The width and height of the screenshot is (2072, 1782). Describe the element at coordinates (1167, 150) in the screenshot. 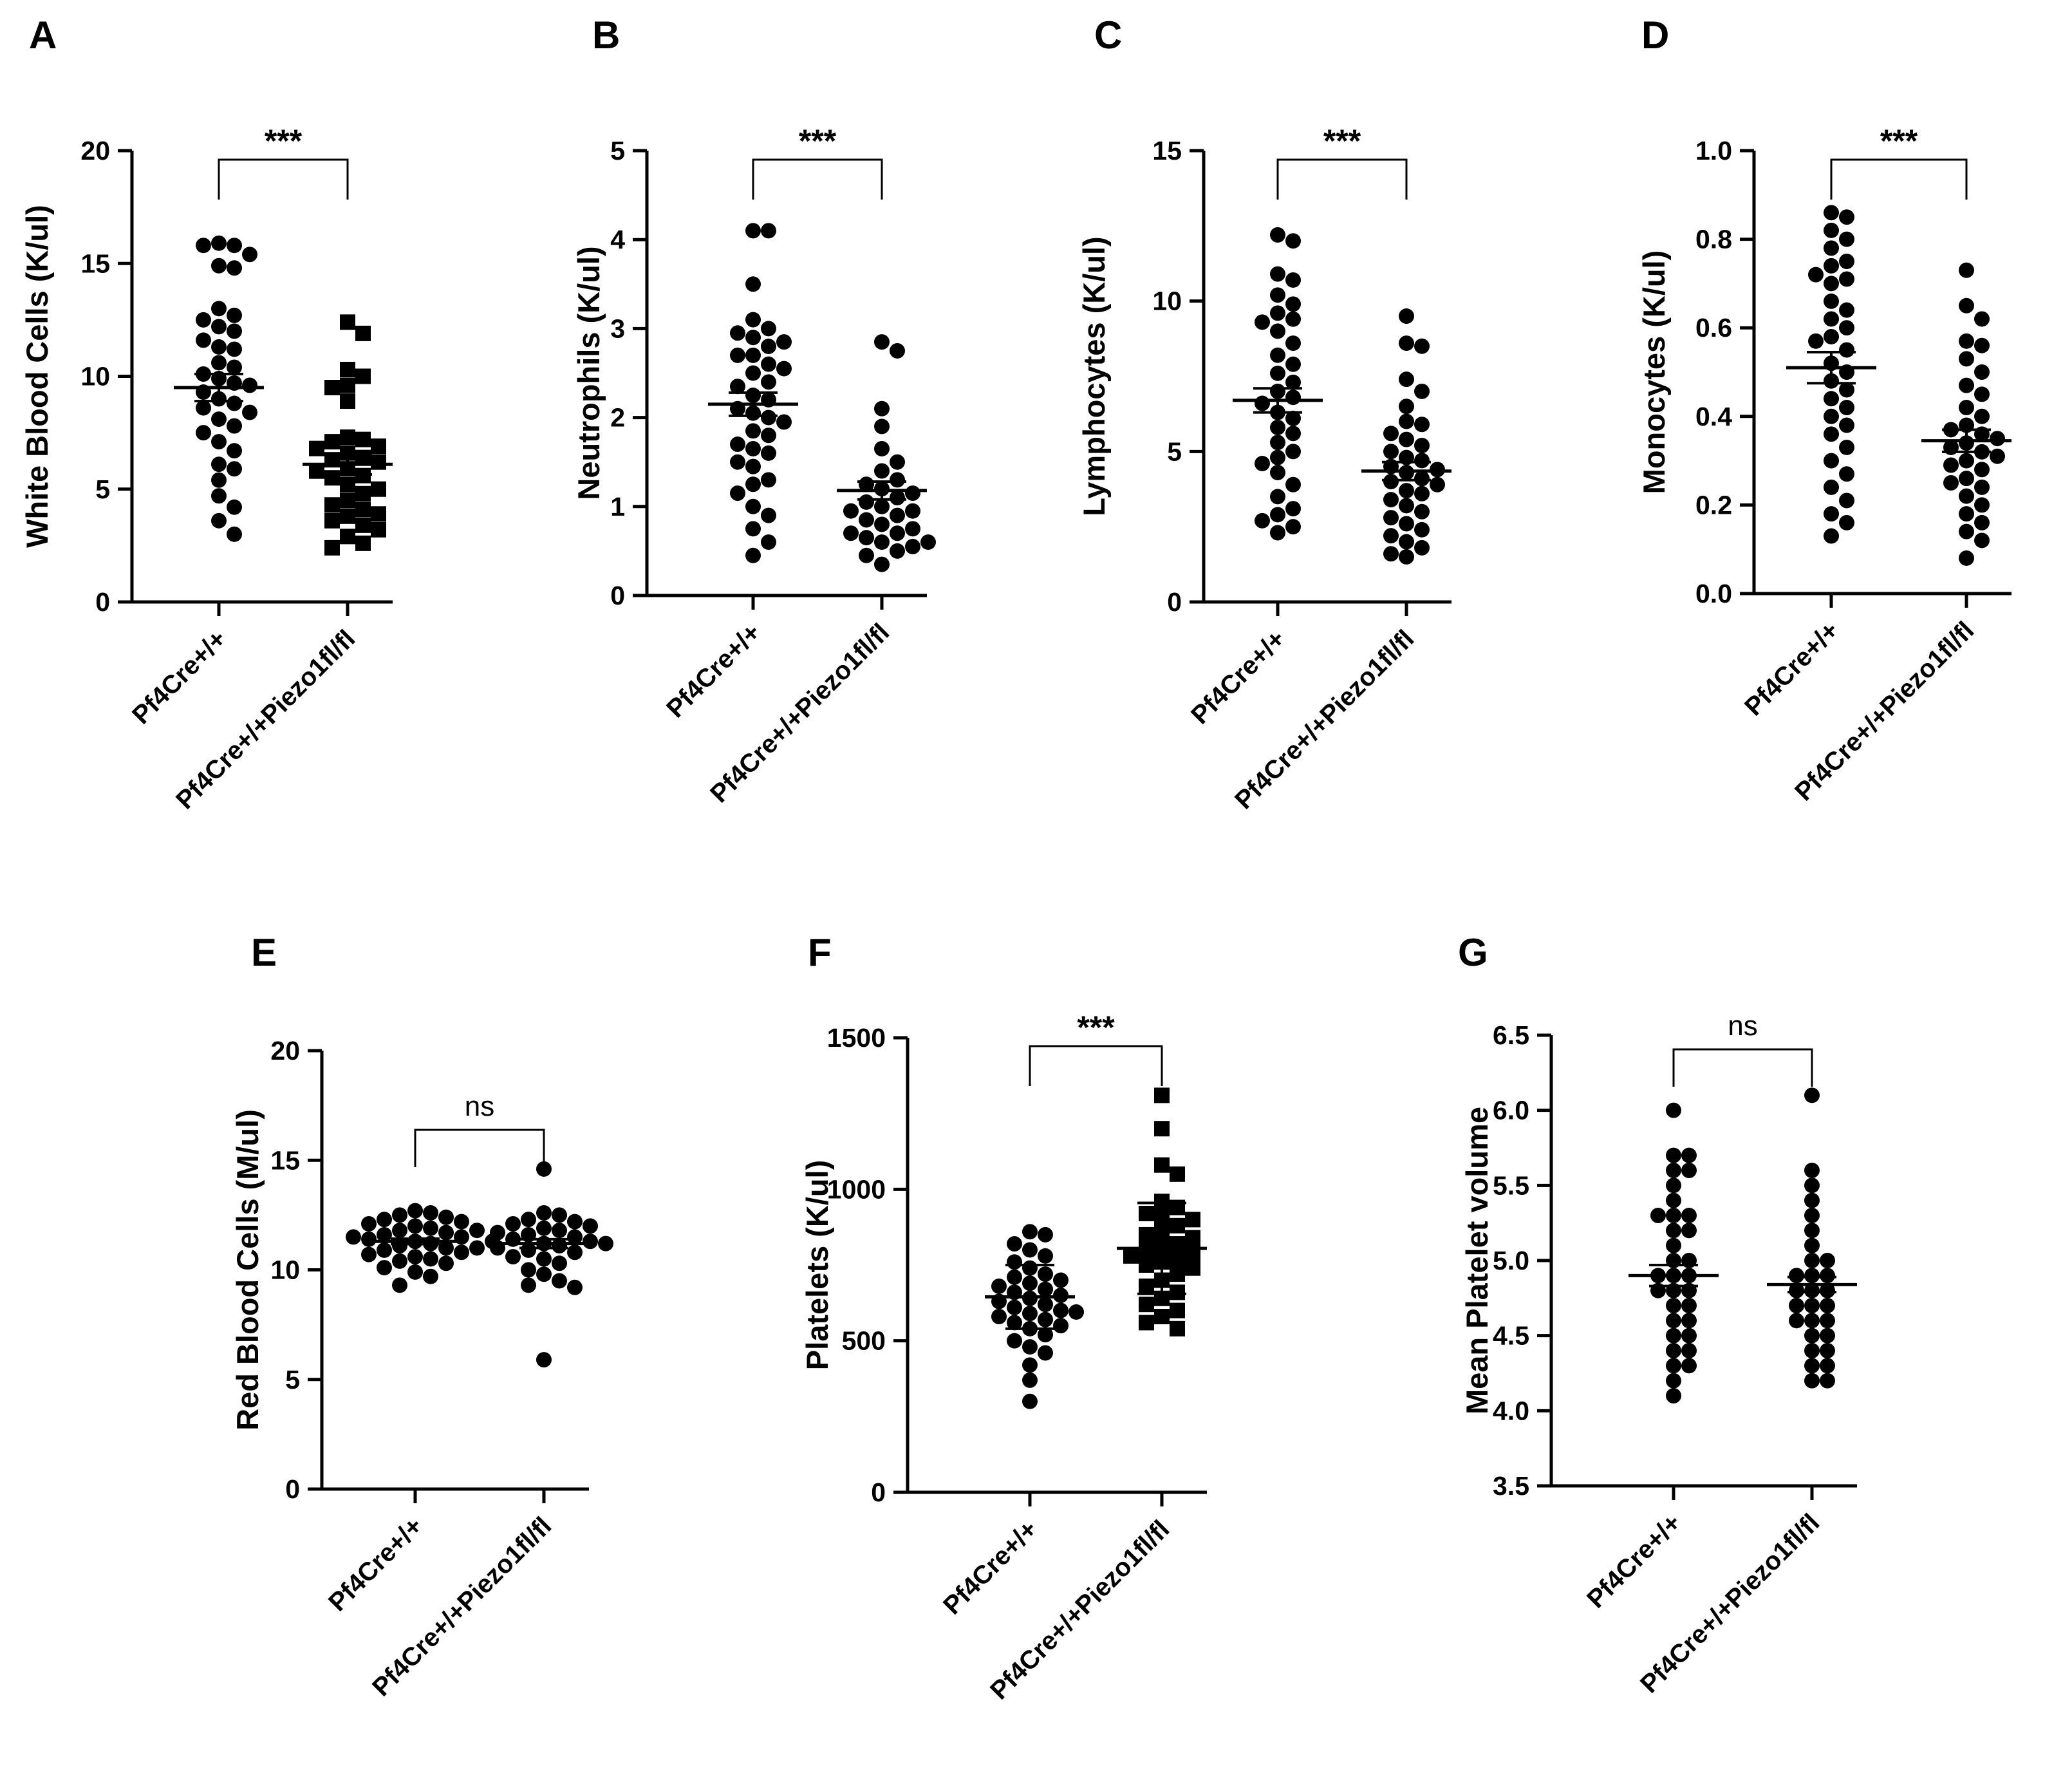

I see `y-tick-label: 15` at that location.